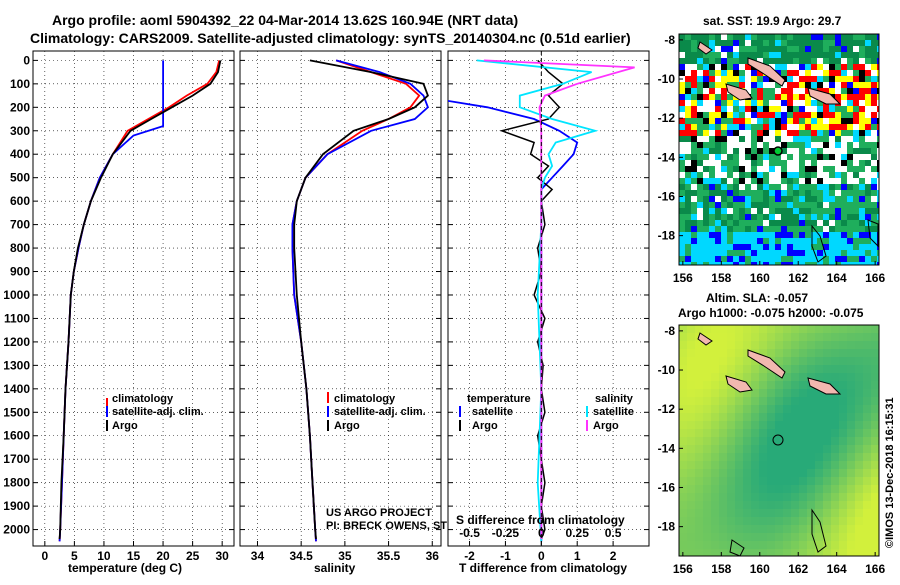 The image size is (900, 585). Describe the element at coordinates (74, 556) in the screenshot. I see `x-tick-label: 5` at that location.